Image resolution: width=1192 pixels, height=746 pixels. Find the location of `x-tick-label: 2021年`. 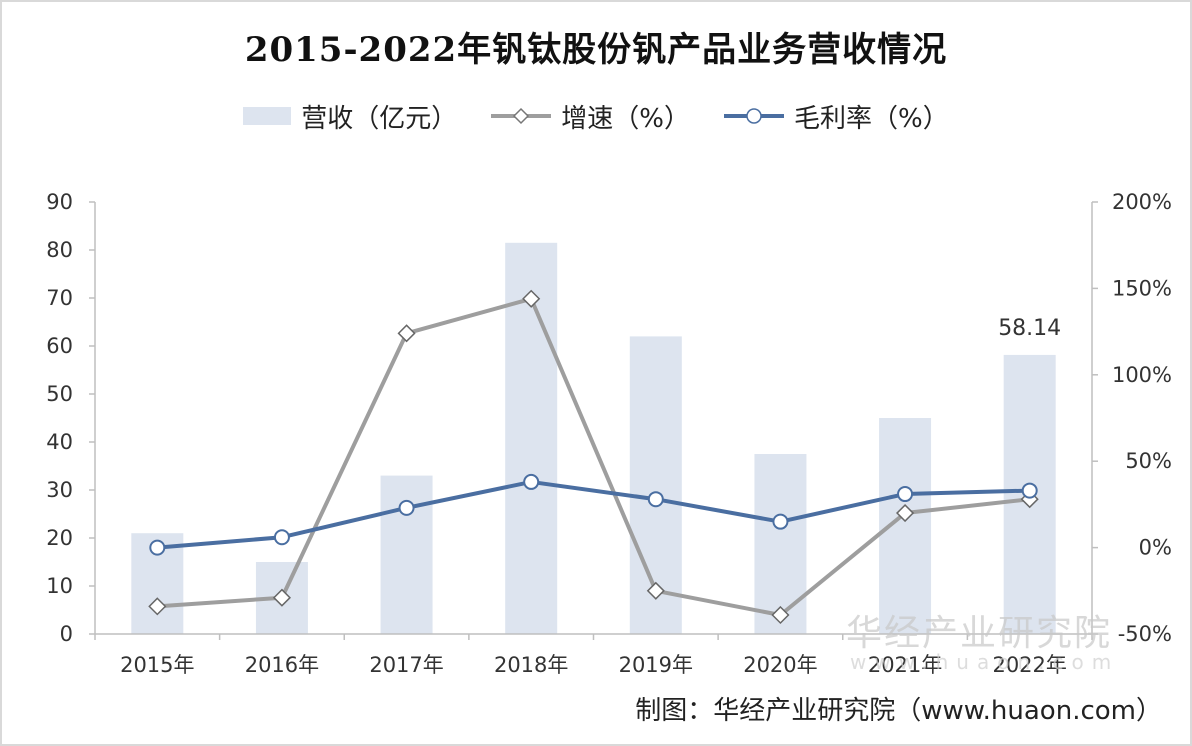

x-tick-label: 2021年 is located at coordinates (905, 665).